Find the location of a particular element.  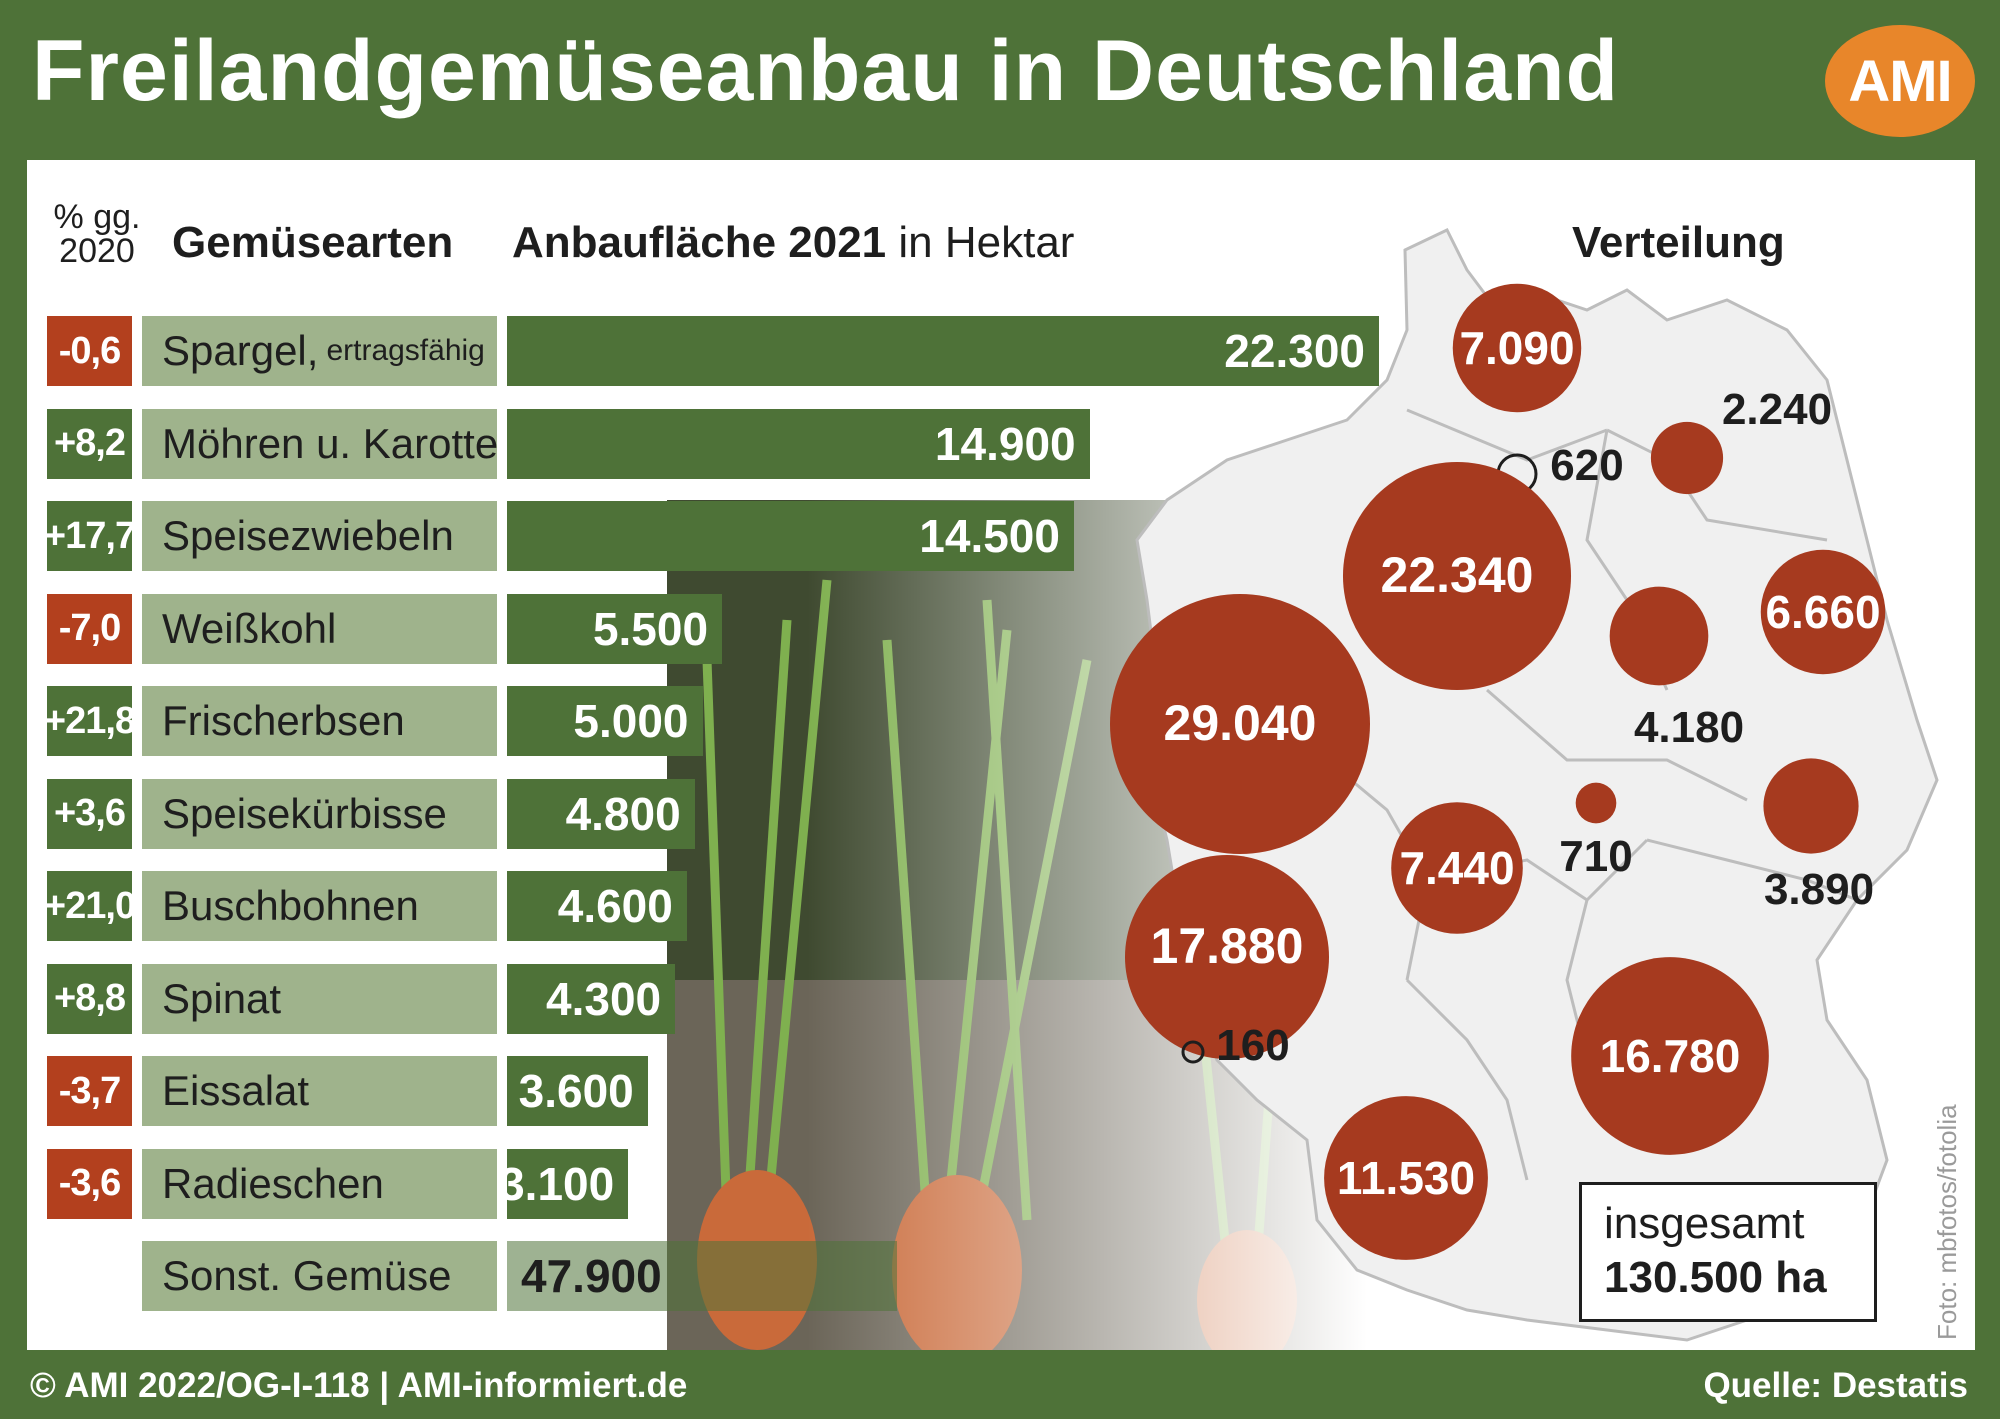

bubble-label-11: 160 is located at coordinates (1252, 1045).